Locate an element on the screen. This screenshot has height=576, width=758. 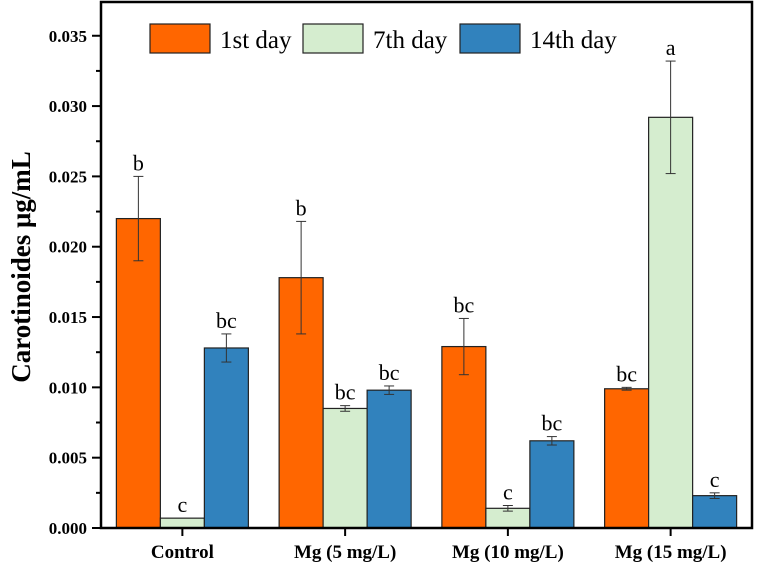
x-tick-label: Mg (10 mg/L) is located at coordinates (508, 552).